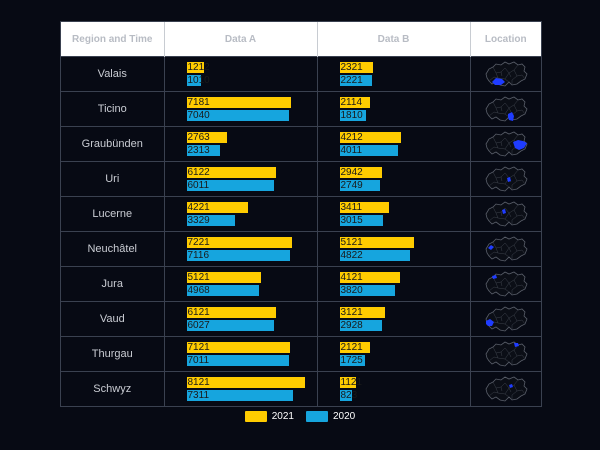 Image resolution: width=600 pixels, height=450 pixels. I want to click on bar-a-2020-vaud, so click(230, 325).